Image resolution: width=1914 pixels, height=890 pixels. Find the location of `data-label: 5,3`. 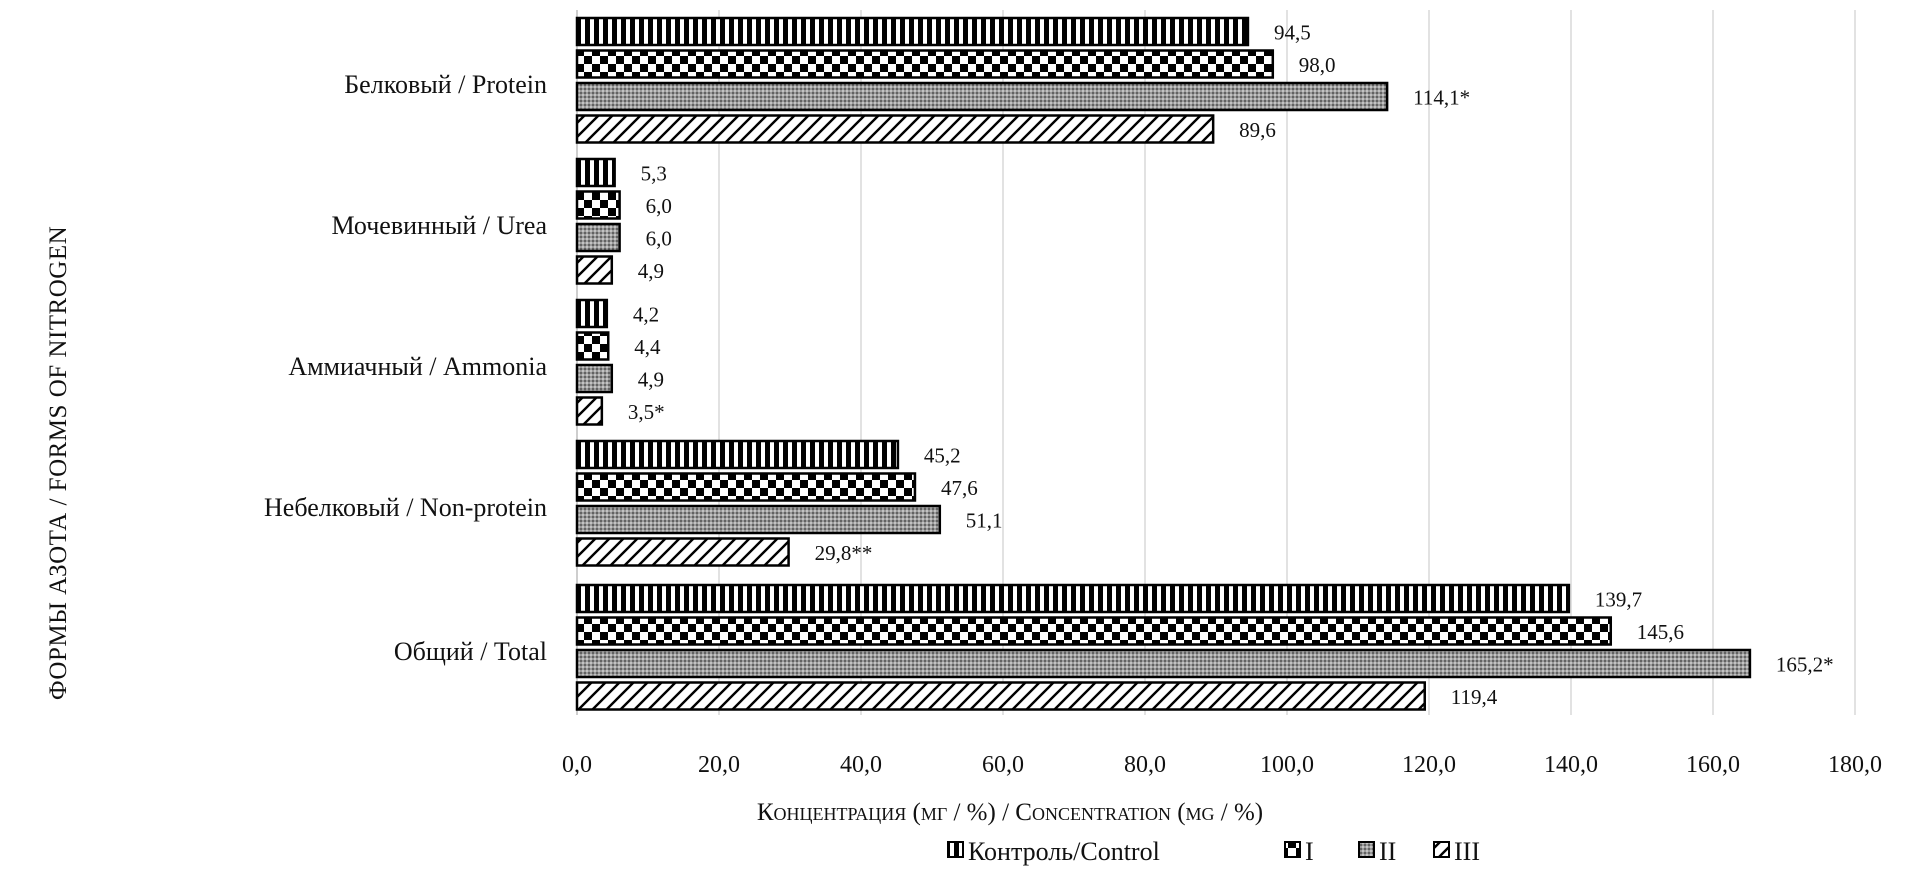

data-label: 5,3 is located at coordinates (654, 174).